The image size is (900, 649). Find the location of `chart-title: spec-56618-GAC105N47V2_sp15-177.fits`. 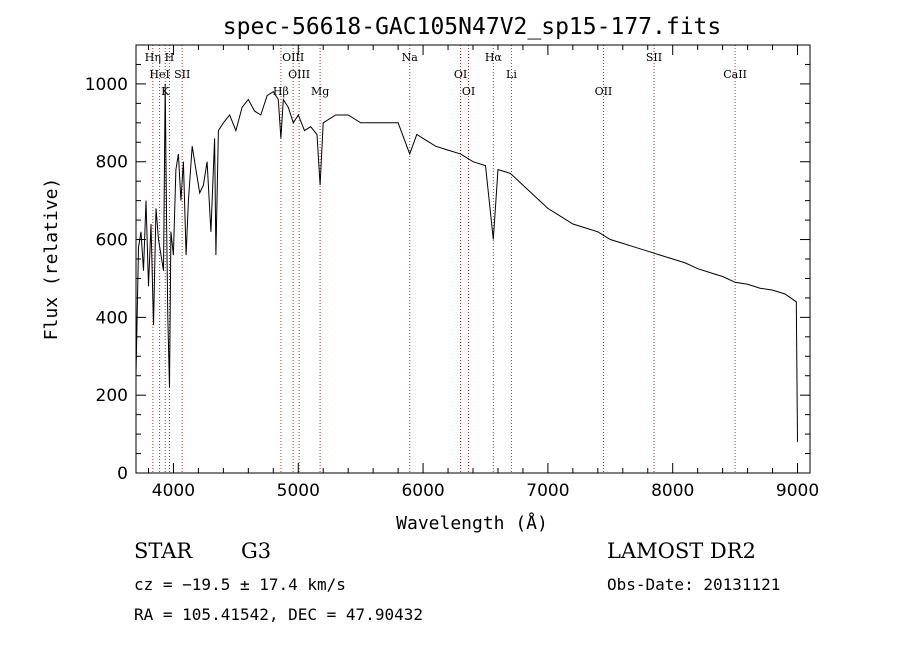

chart-title: spec-56618-GAC105N47V2_sp15-177.fits is located at coordinates (472, 27).